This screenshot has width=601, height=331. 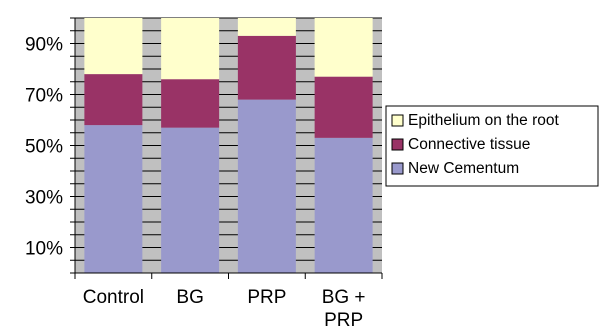 I want to click on y-tick-labels: 10% 30% 50% 70% 90%, so click(x=50, y=145).